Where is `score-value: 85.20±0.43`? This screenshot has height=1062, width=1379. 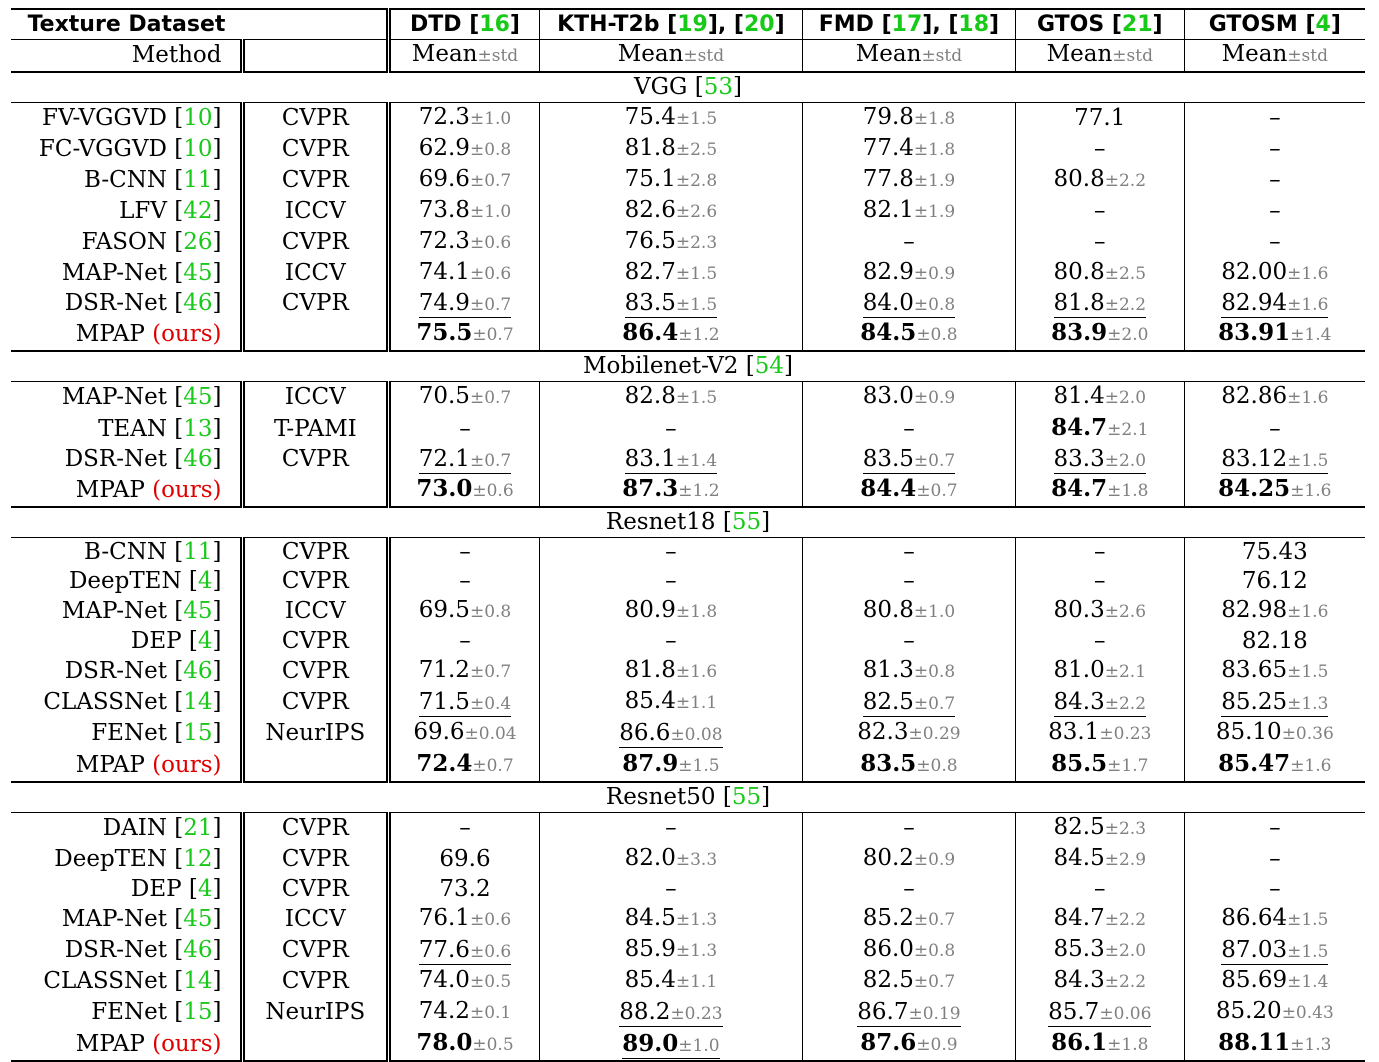 score-value: 85.20±0.43 is located at coordinates (1275, 1011).